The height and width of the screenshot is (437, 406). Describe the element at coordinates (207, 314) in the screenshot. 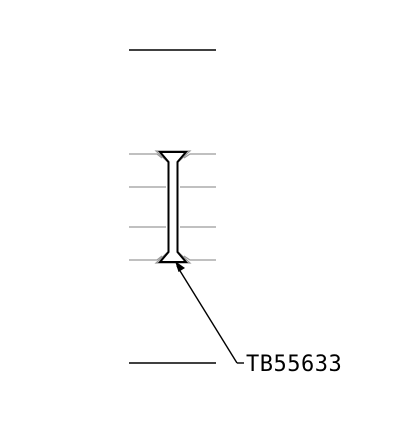

I see `leader-line` at that location.